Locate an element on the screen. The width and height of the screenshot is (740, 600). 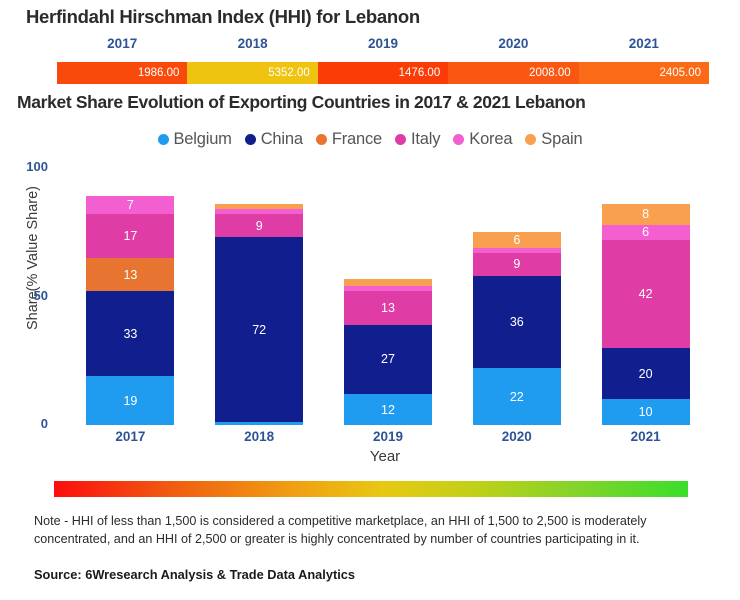
bar-stack-2018: 72 9 is located at coordinates (259, 314).